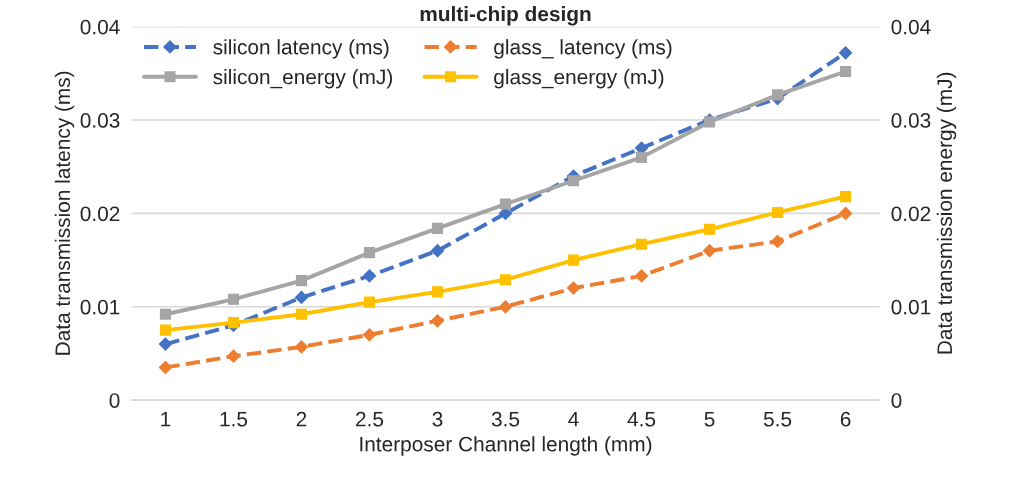  Describe the element at coordinates (370, 419) in the screenshot. I see `x-tick-label: 2.5` at that location.